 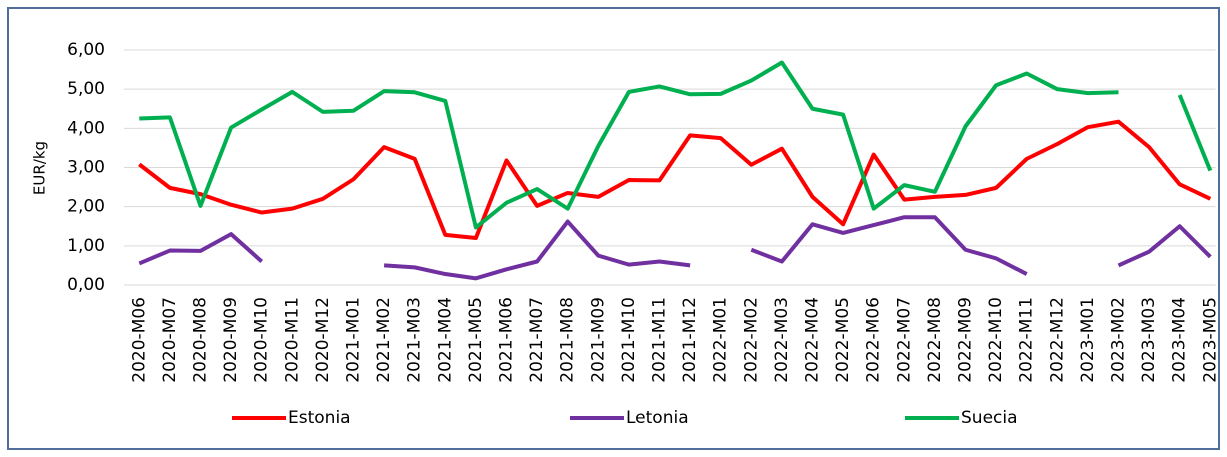 I want to click on y-tick-label: 1,00, so click(x=86, y=246).